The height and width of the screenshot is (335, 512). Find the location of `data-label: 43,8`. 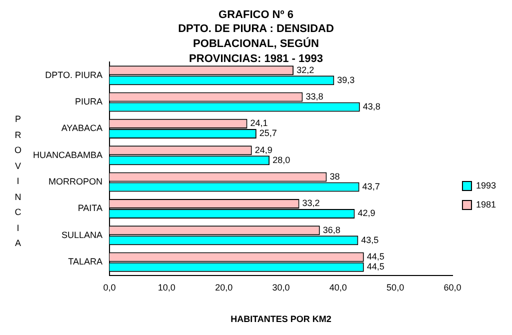

data-label: 43,8 is located at coordinates (371, 107).